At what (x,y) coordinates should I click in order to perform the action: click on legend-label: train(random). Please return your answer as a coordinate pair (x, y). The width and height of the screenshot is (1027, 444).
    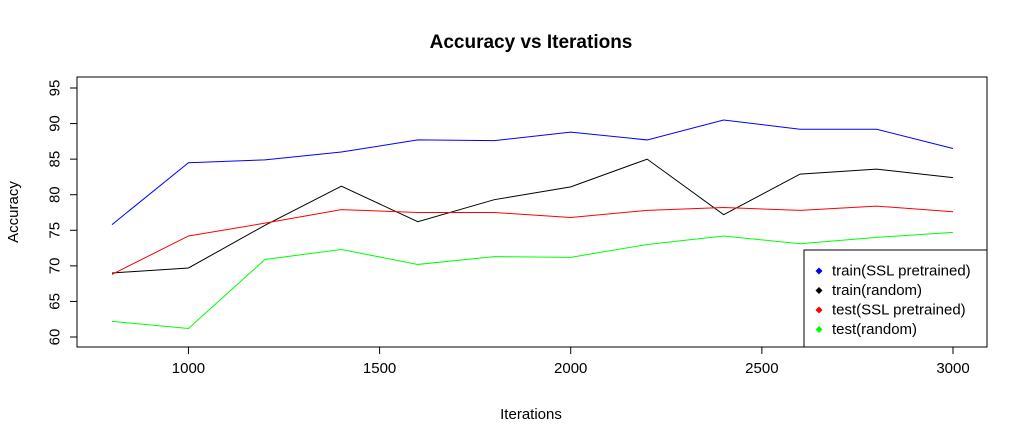
    Looking at the image, I should click on (877, 290).